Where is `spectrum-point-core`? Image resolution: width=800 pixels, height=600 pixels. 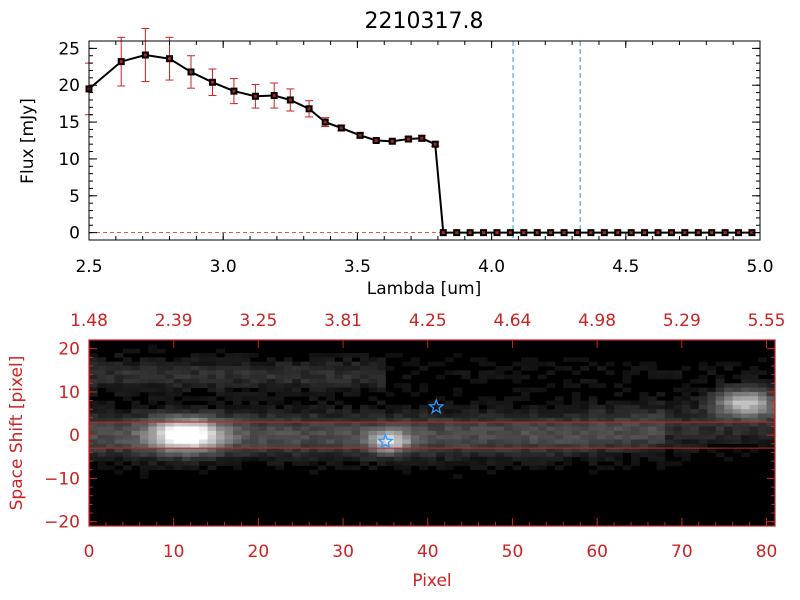 spectrum-point-core is located at coordinates (564, 233).